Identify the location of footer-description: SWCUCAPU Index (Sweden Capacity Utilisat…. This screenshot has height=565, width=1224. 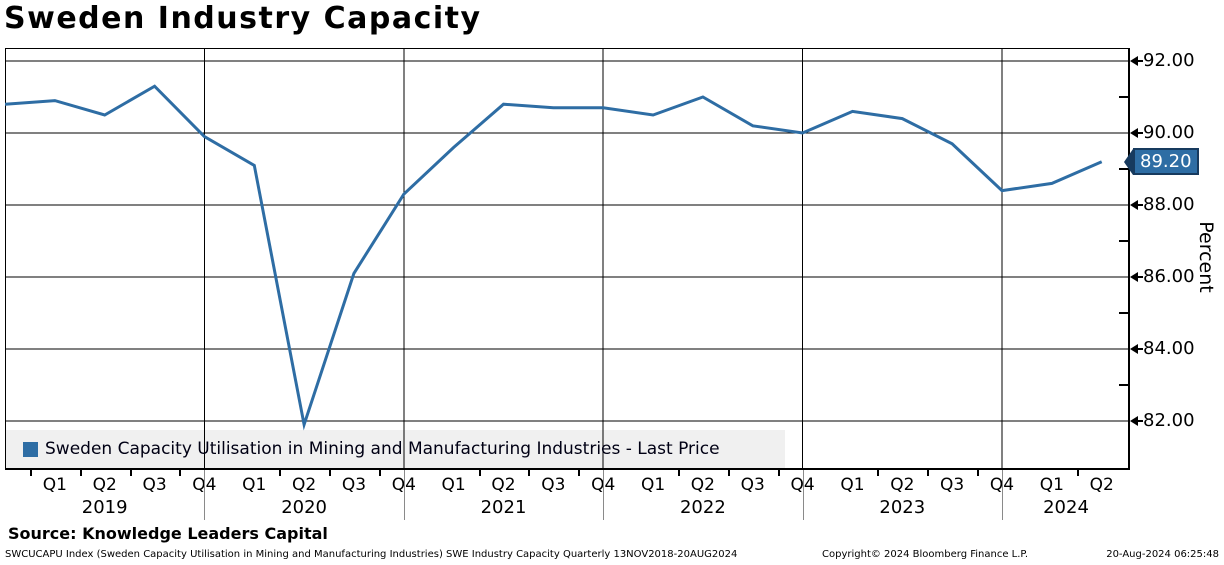
(371, 554).